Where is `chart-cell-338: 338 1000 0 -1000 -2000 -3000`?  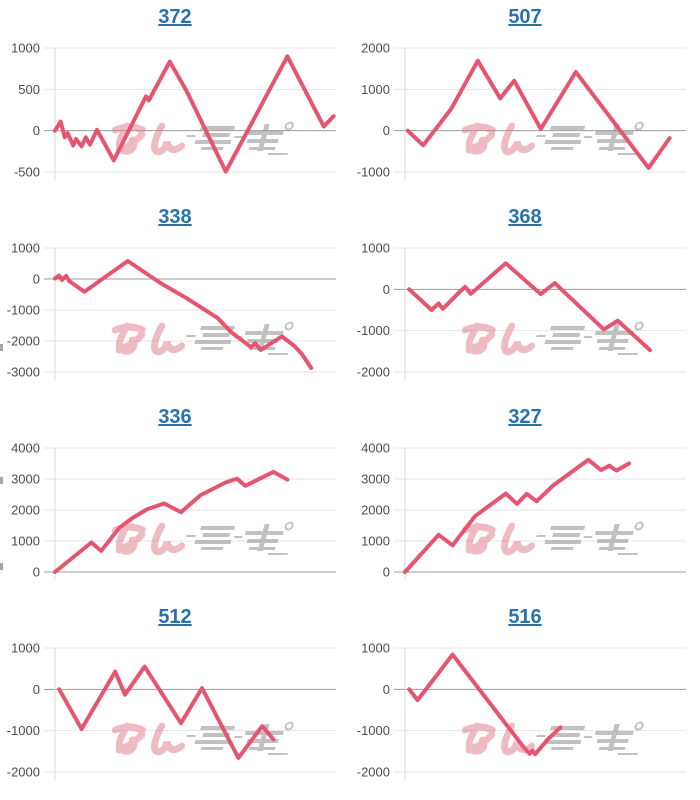
chart-cell-338: 338 1000 0 -1000 -2000 -3000 is located at coordinates (175, 300).